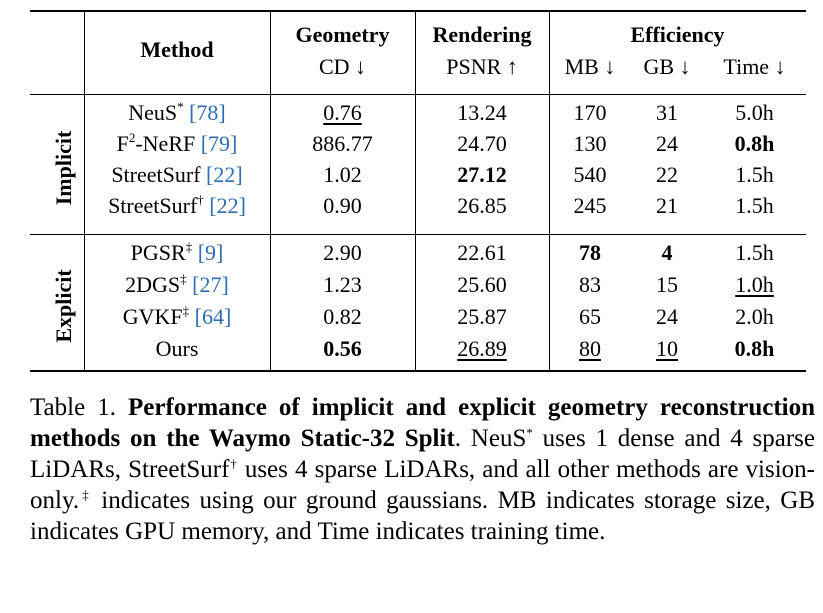 The height and width of the screenshot is (613, 823). What do you see at coordinates (177, 316) in the screenshot?
I see `table-row-method: GVKF‡ [64]` at bounding box center [177, 316].